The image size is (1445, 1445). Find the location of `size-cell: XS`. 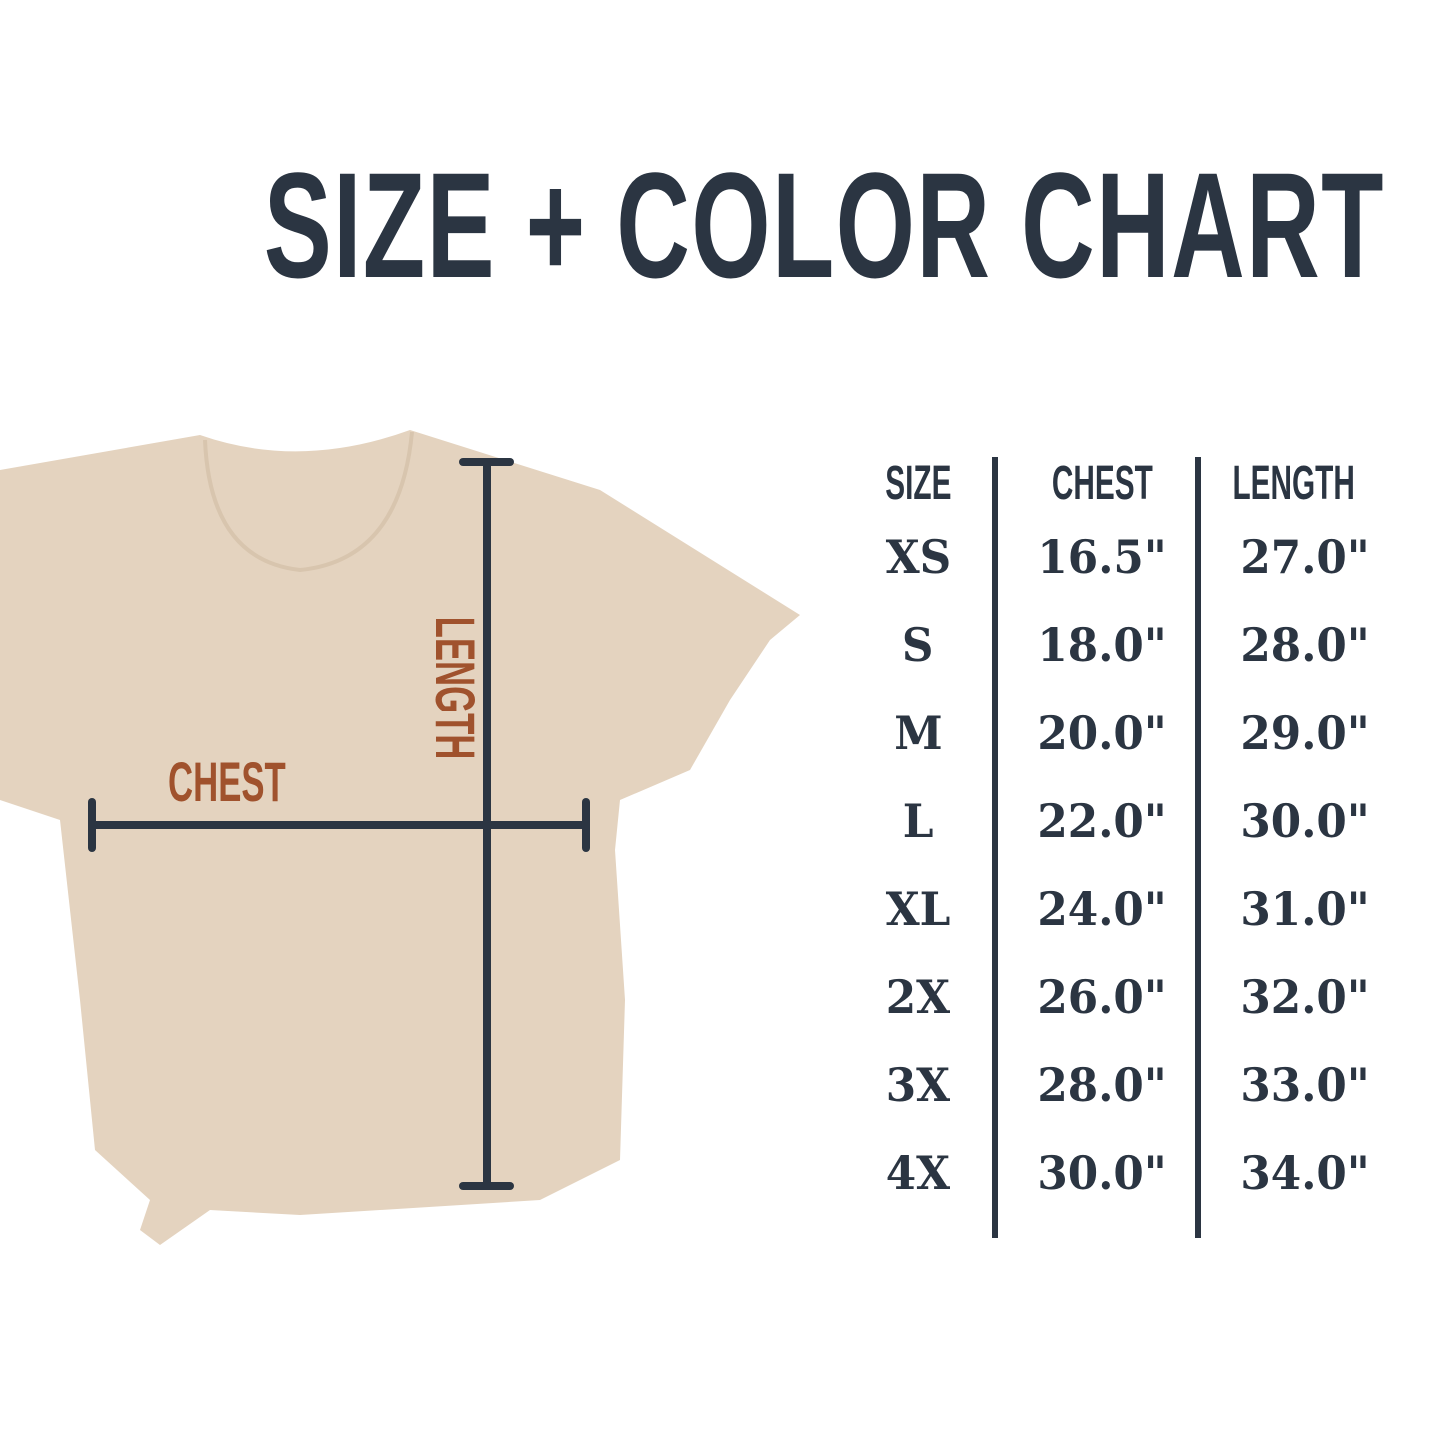

size-cell: XS is located at coordinates (918, 557).